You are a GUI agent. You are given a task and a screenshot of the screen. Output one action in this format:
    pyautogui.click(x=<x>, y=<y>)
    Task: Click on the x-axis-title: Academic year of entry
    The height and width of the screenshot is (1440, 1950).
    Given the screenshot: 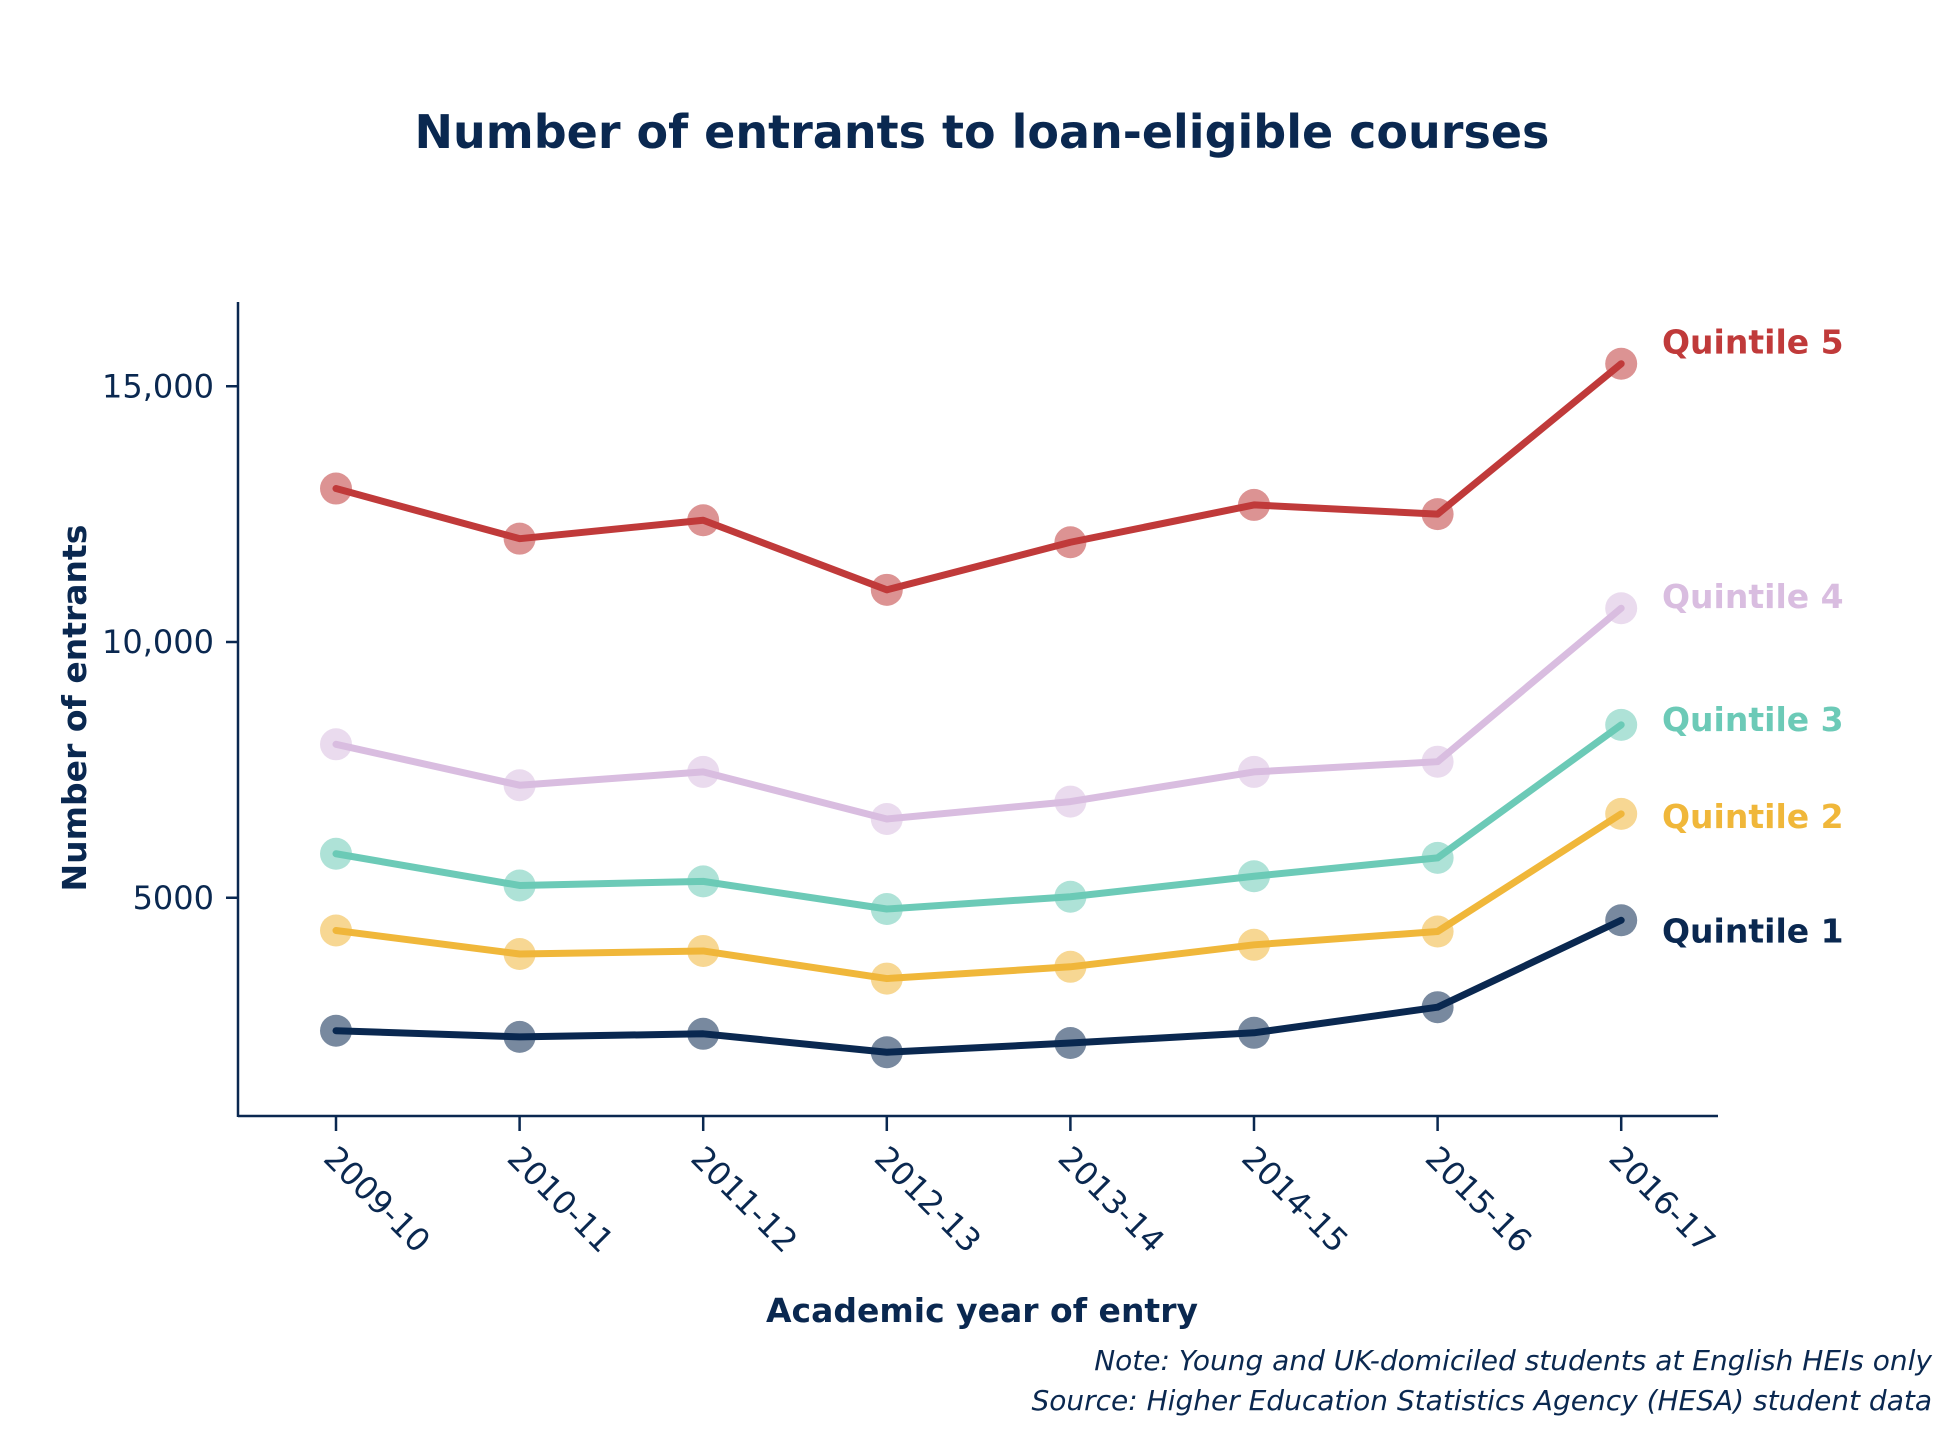 What is the action you would take?
    pyautogui.click(x=982, y=1310)
    